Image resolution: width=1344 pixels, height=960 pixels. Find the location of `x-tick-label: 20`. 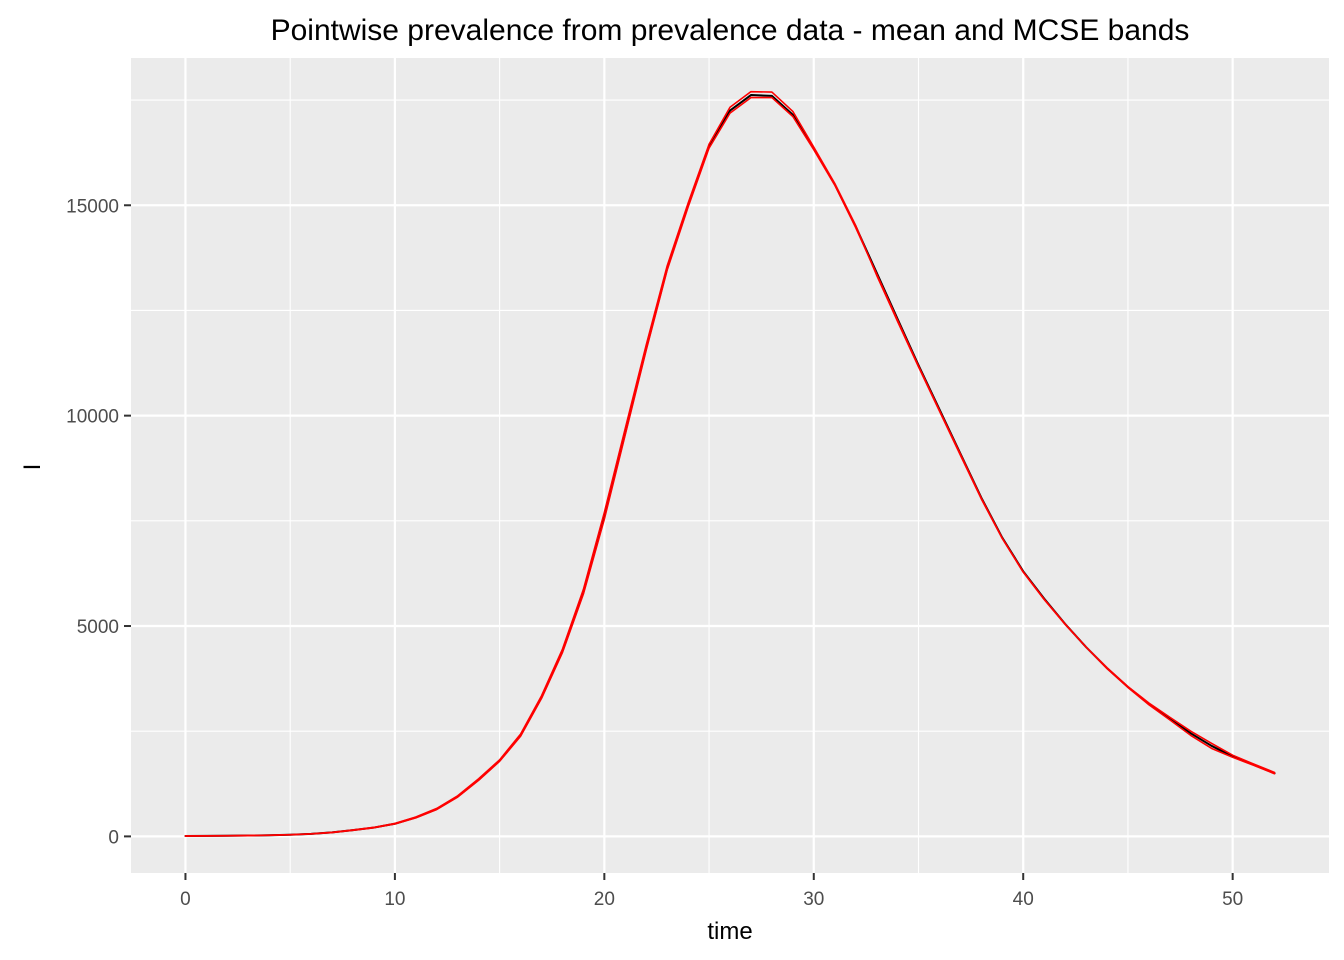

x-tick-label: 20 is located at coordinates (604, 899).